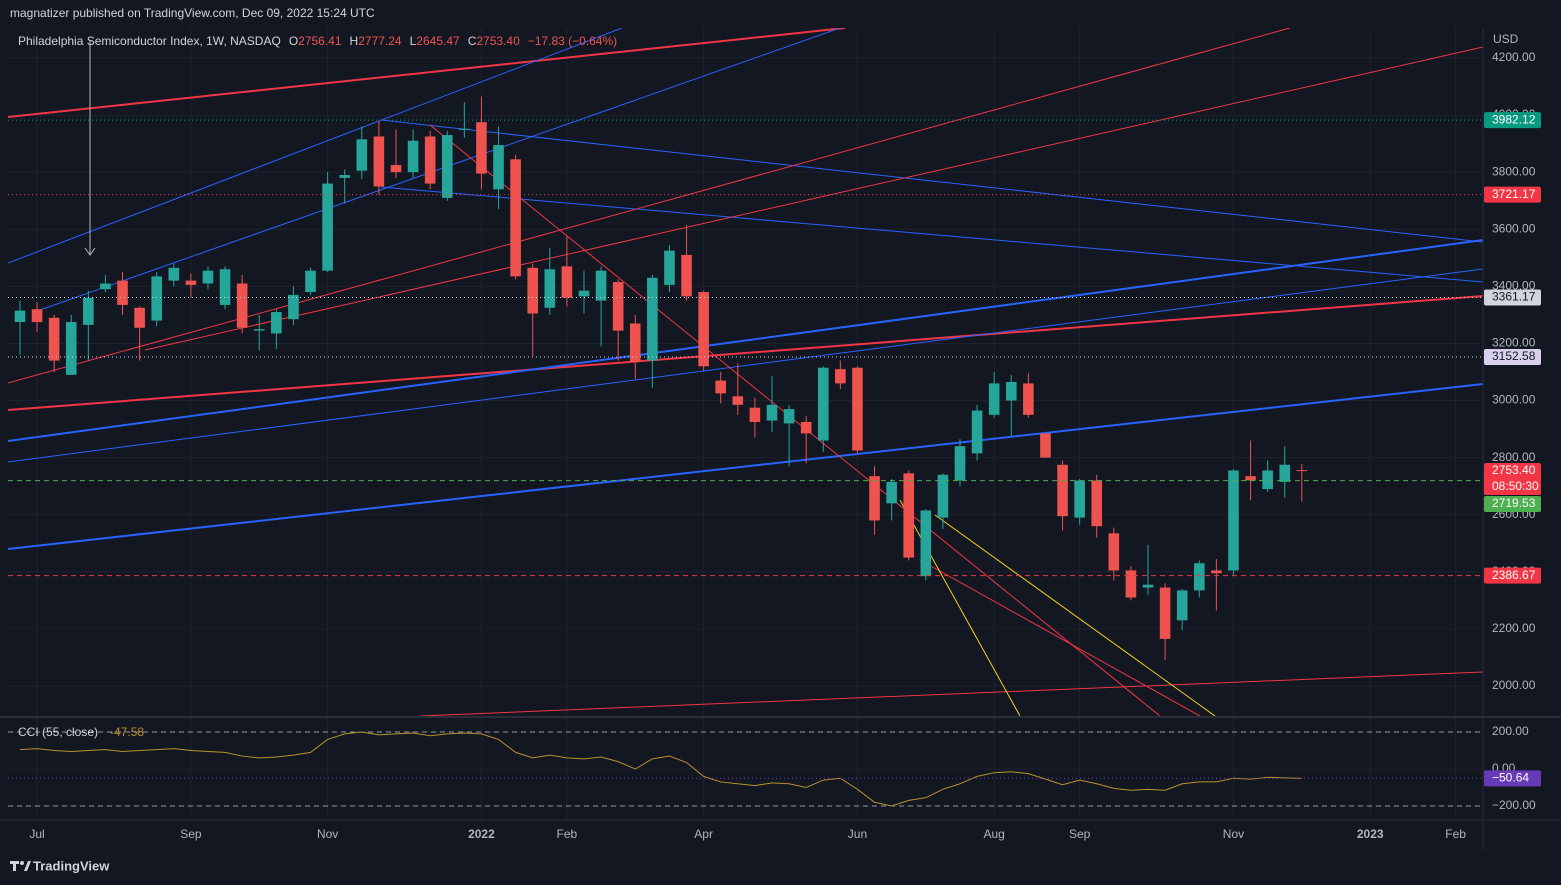 The image size is (1561, 885). What do you see at coordinates (36, 834) in the screenshot?
I see `x-tick-label: Jul` at bounding box center [36, 834].